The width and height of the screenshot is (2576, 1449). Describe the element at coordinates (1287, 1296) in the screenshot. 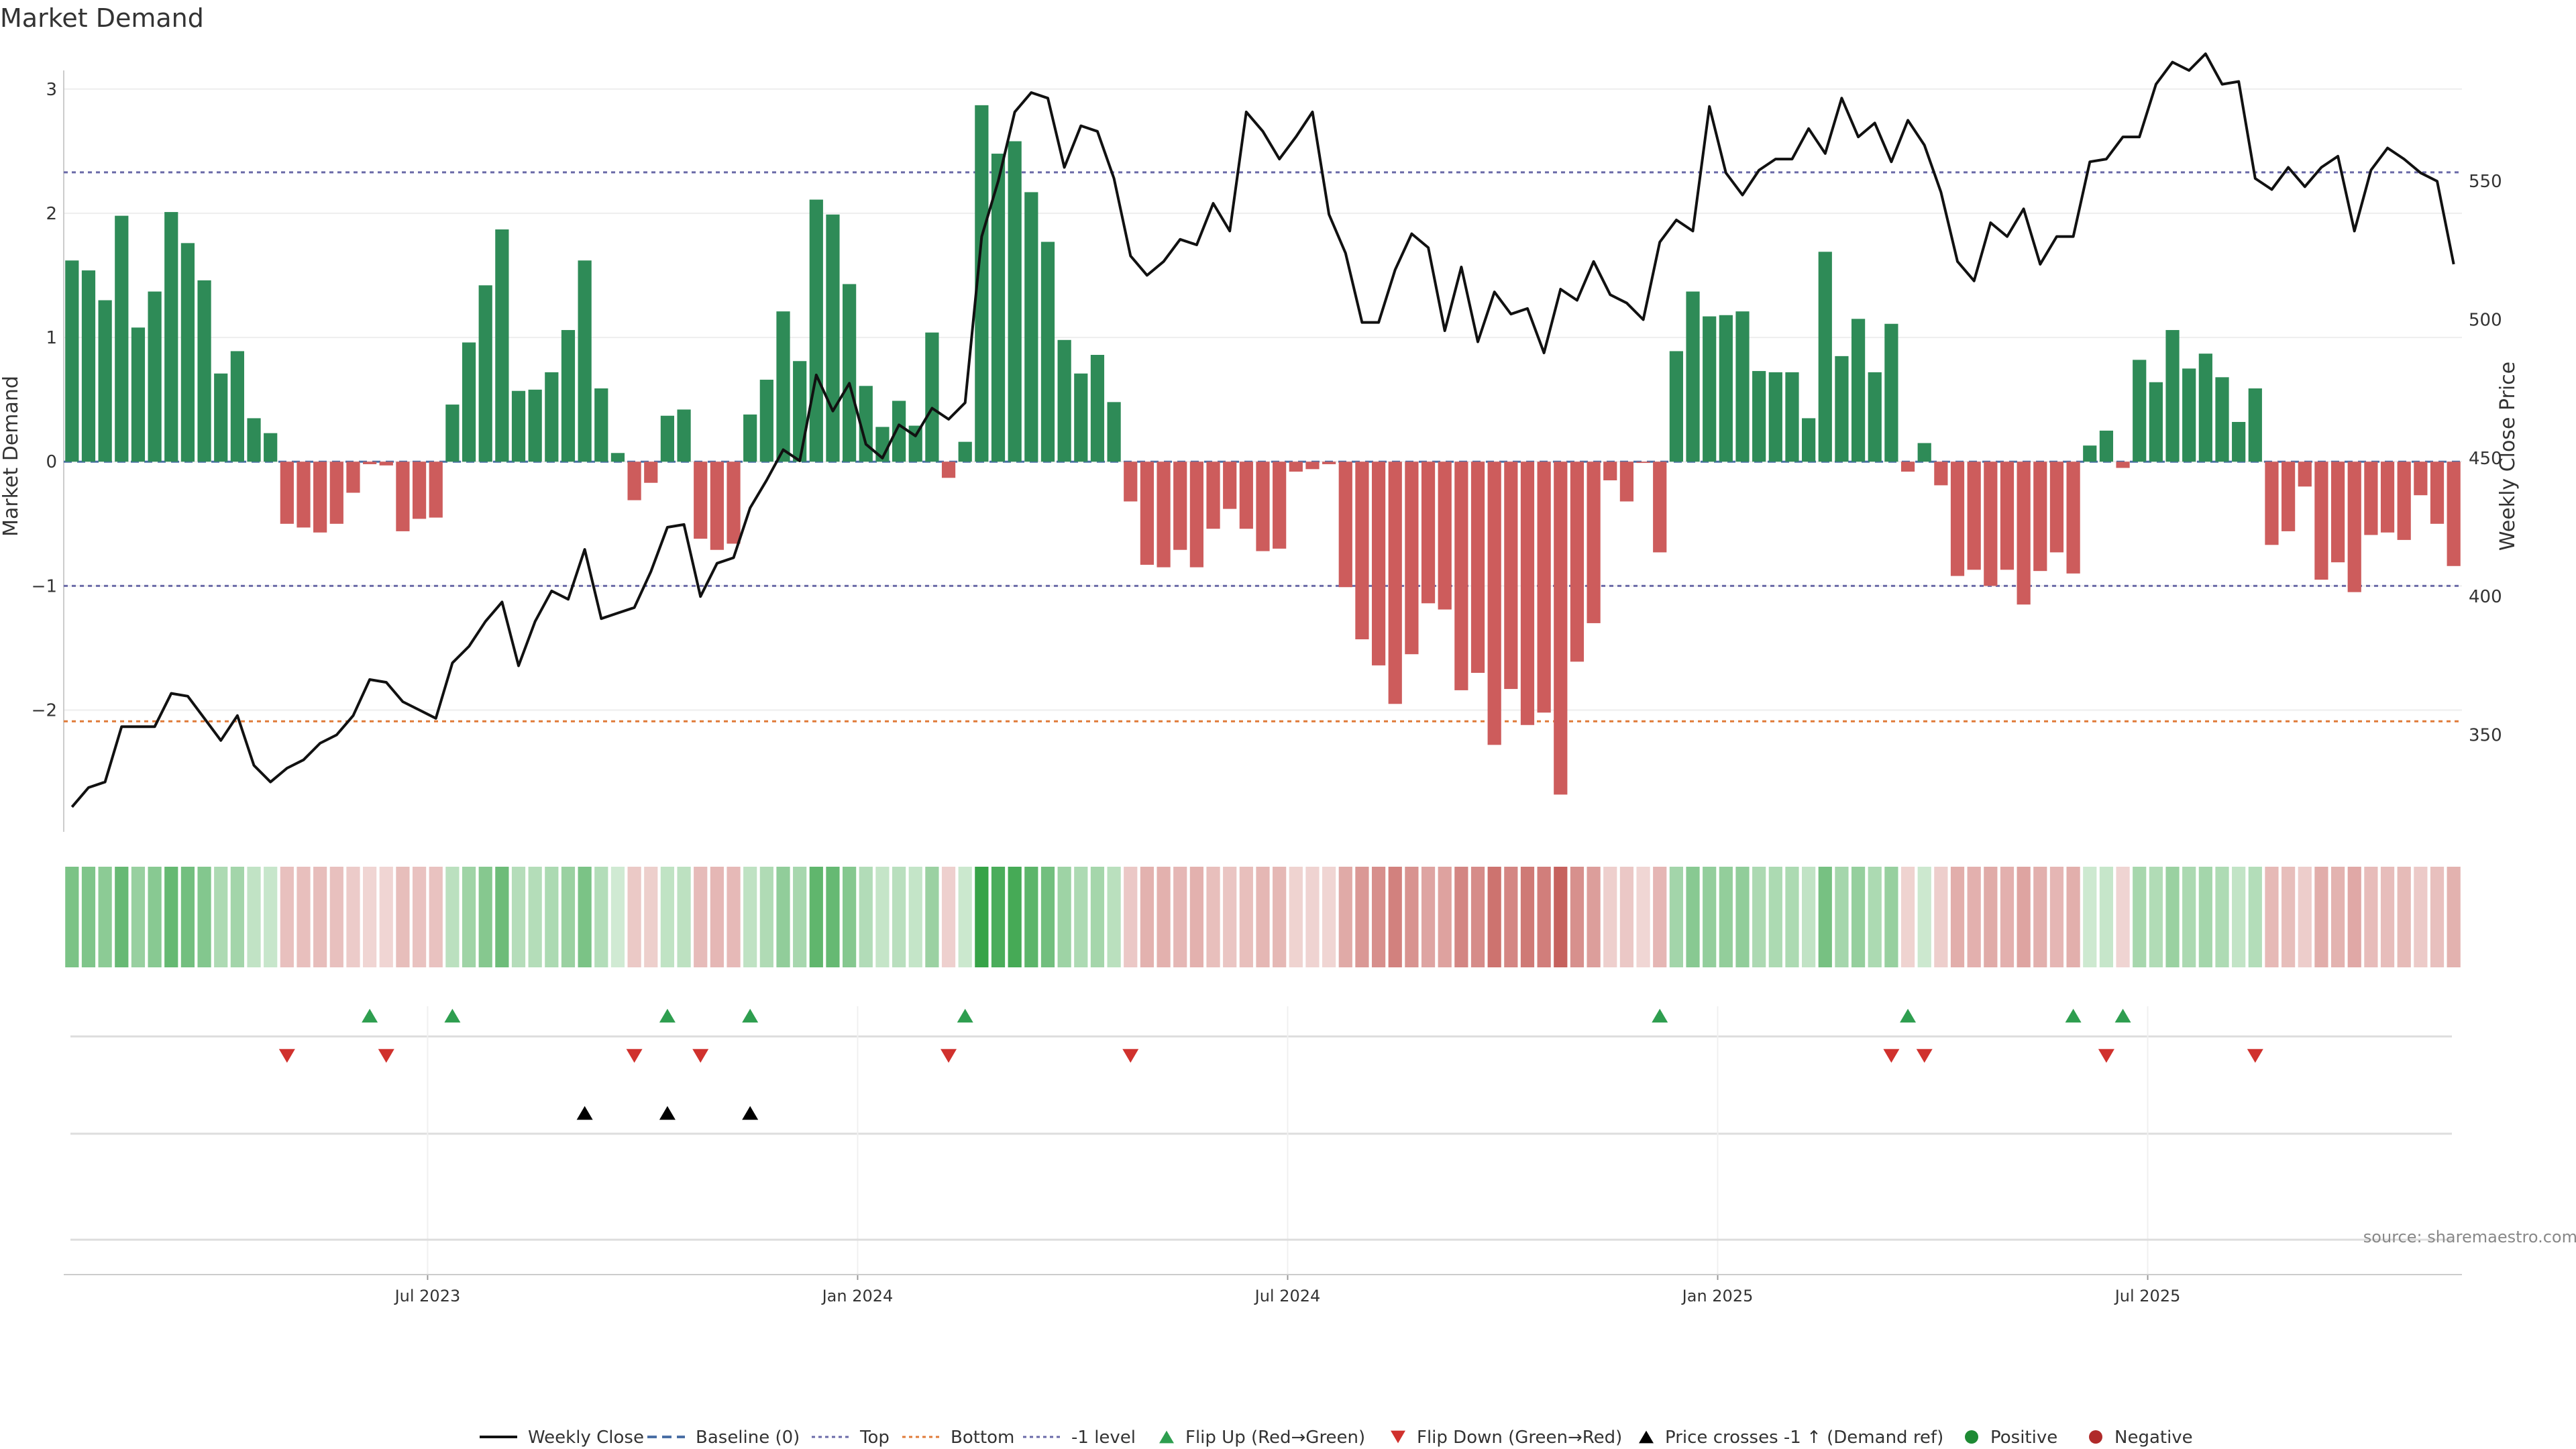

I see `x-tick-label: Jul 2024` at that location.